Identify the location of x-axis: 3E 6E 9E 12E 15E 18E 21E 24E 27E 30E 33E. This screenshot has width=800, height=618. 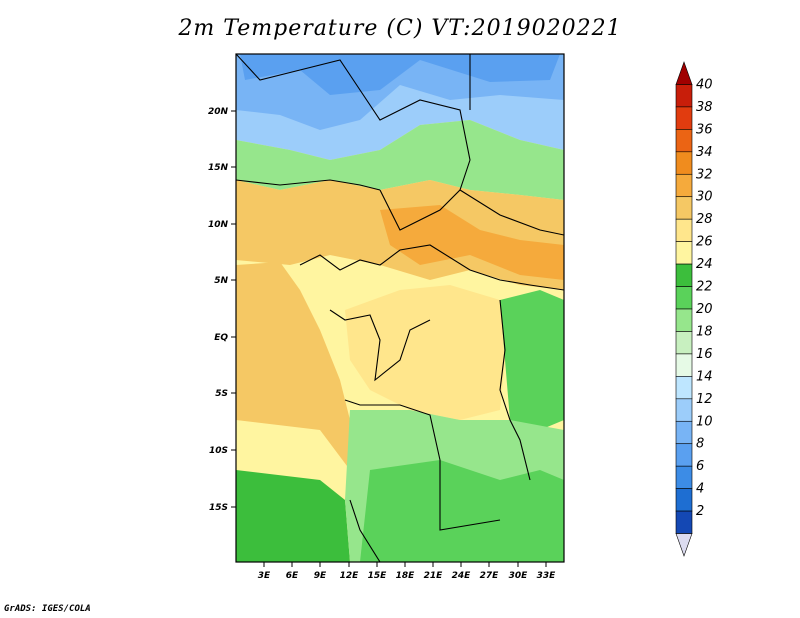
(407, 571).